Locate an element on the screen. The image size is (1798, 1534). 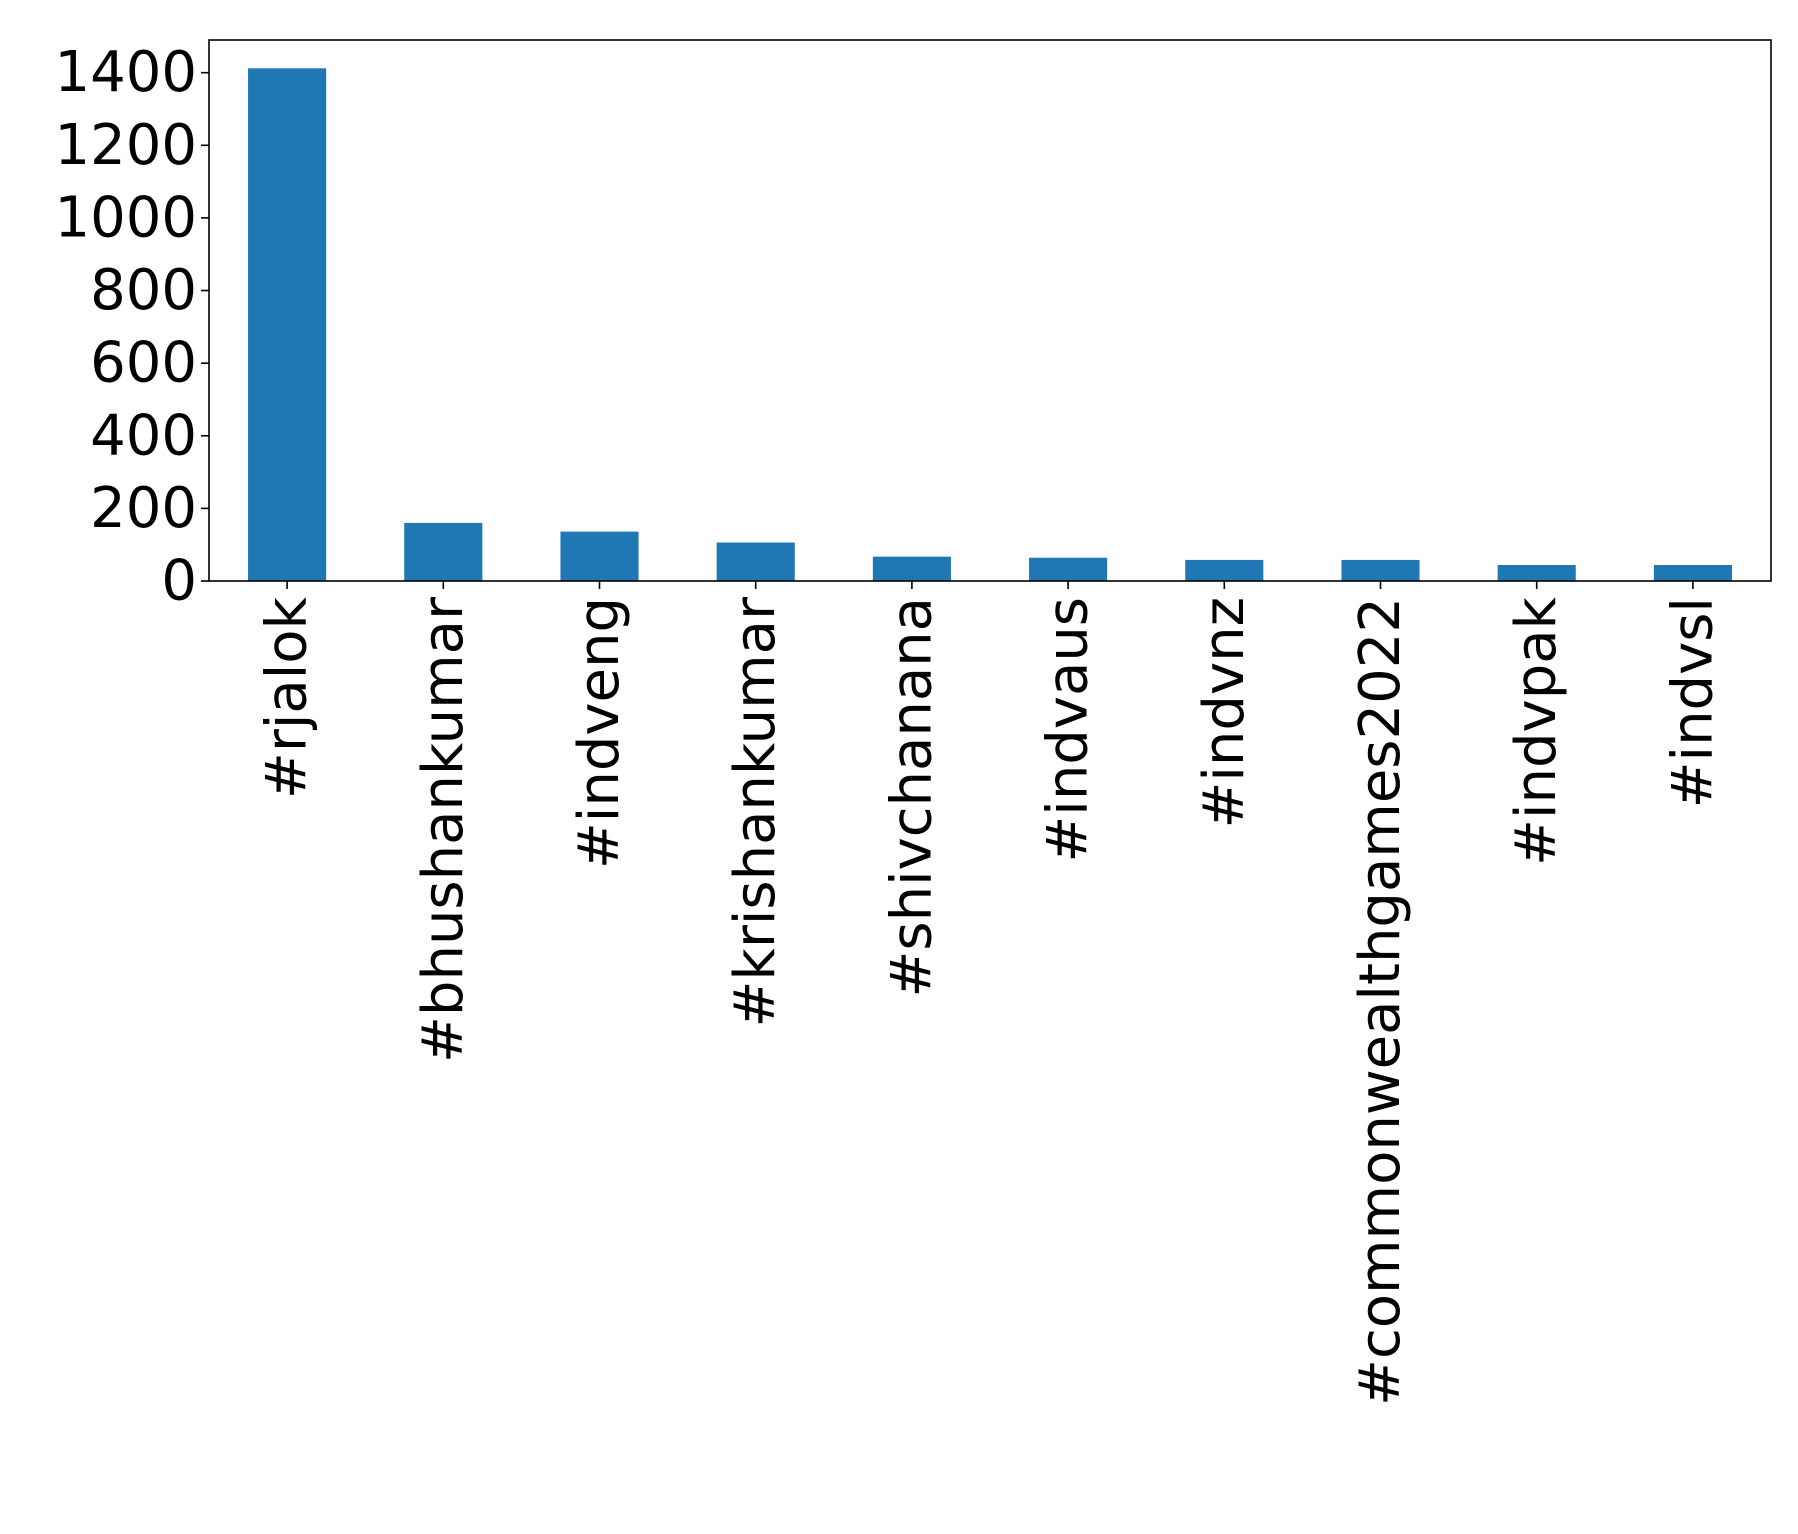
x-tick-label: #bhushankumar is located at coordinates (443, 829).